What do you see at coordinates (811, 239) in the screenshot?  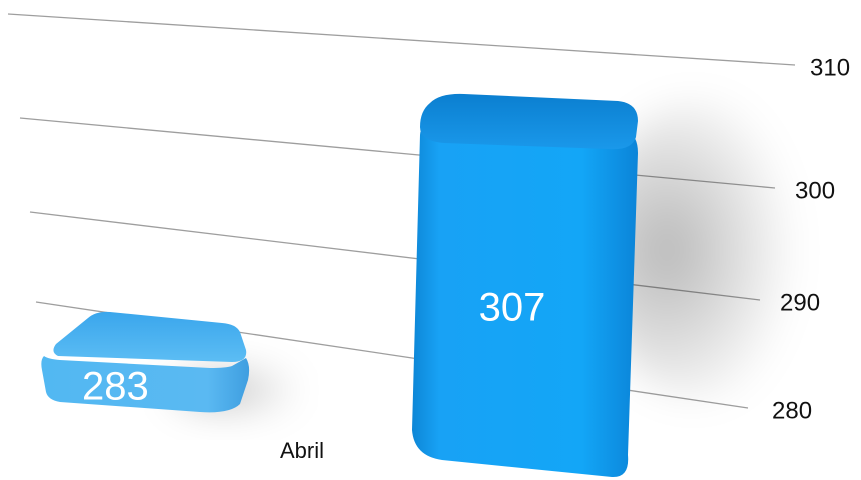 I see `y-axis-tick-labels: 280 290 300 310` at bounding box center [811, 239].